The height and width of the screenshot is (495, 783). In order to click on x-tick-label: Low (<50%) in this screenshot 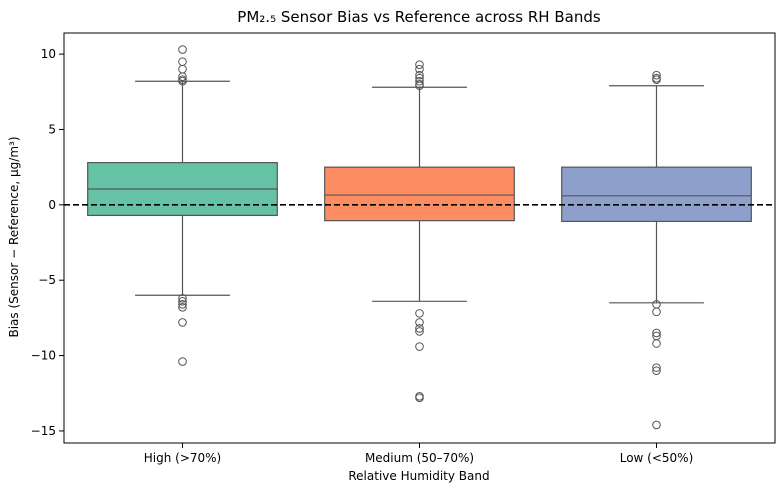, I will do `click(657, 458)`.